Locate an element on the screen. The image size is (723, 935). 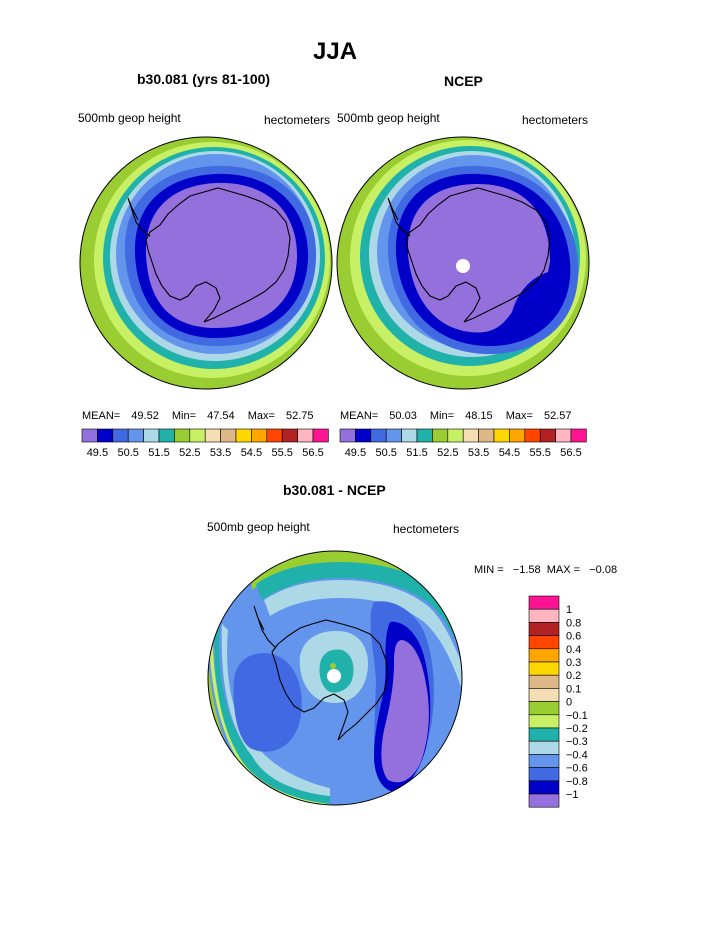
model-colorbar-tick-label: 55.5 is located at coordinates (281, 453).